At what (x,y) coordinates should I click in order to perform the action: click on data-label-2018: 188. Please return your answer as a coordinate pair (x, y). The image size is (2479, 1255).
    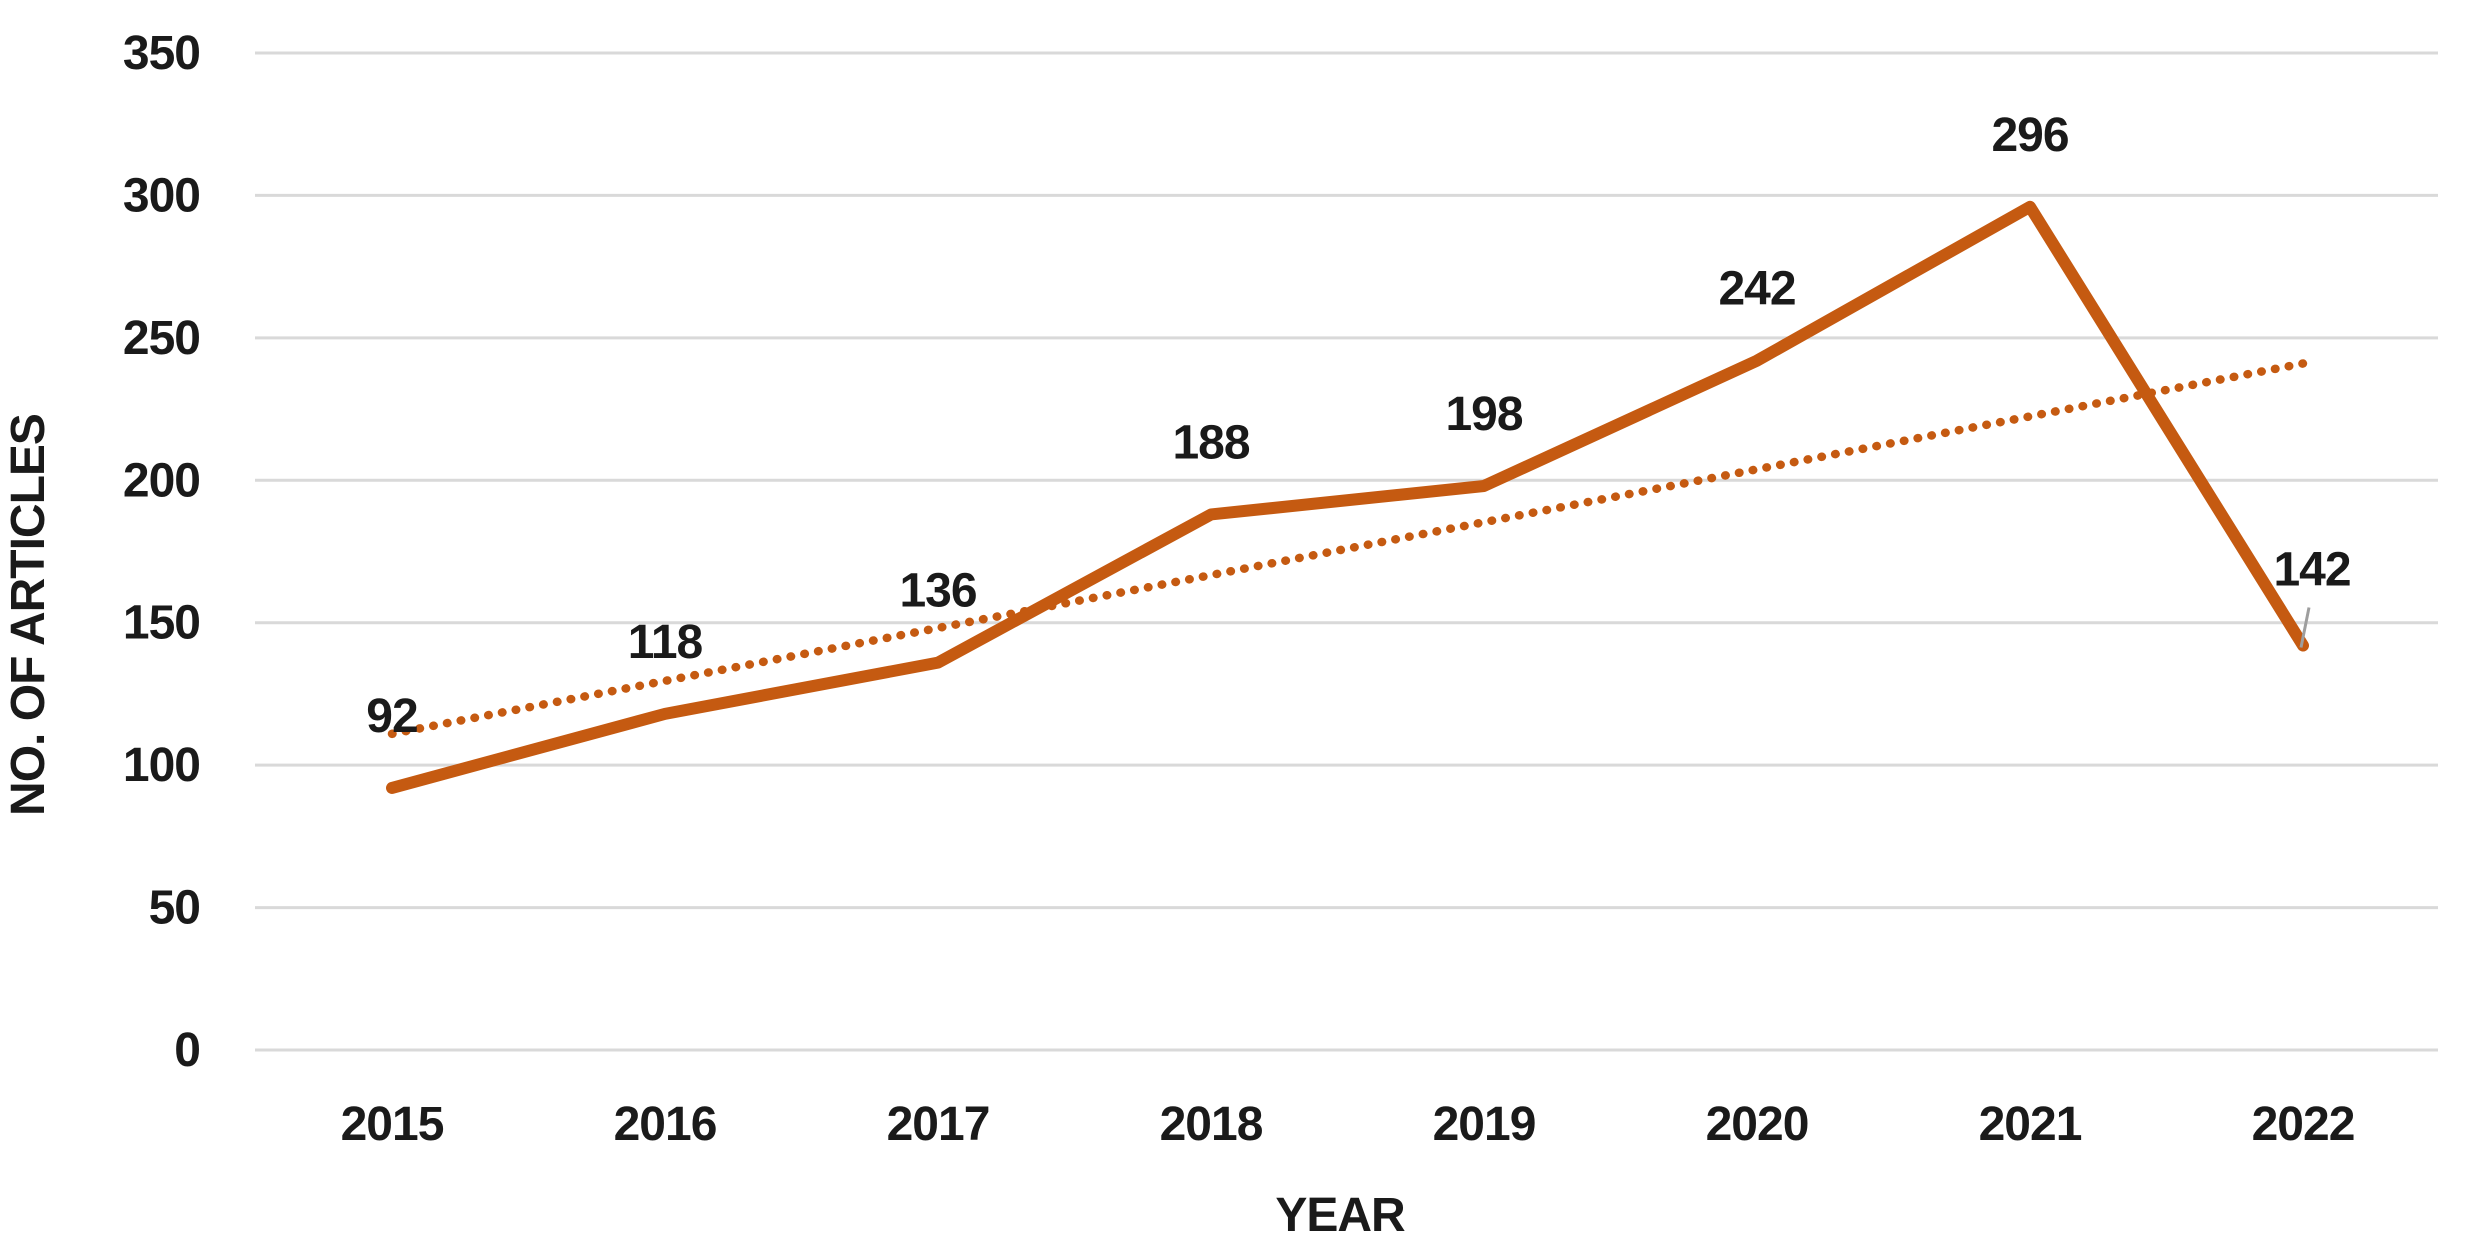
    Looking at the image, I should click on (1210, 442).